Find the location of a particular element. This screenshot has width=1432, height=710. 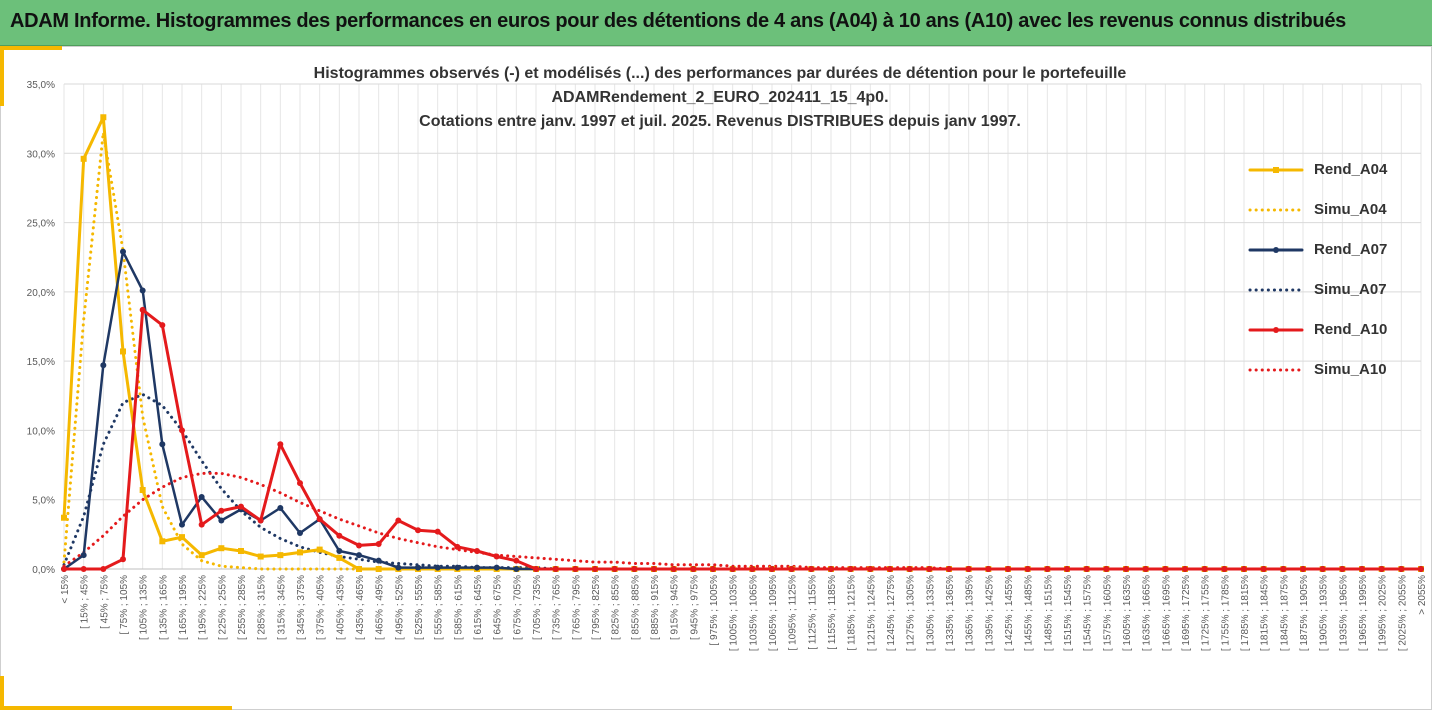

x-tick-label: [ 1755% ; 1785% is located at coordinates (1225, 613).